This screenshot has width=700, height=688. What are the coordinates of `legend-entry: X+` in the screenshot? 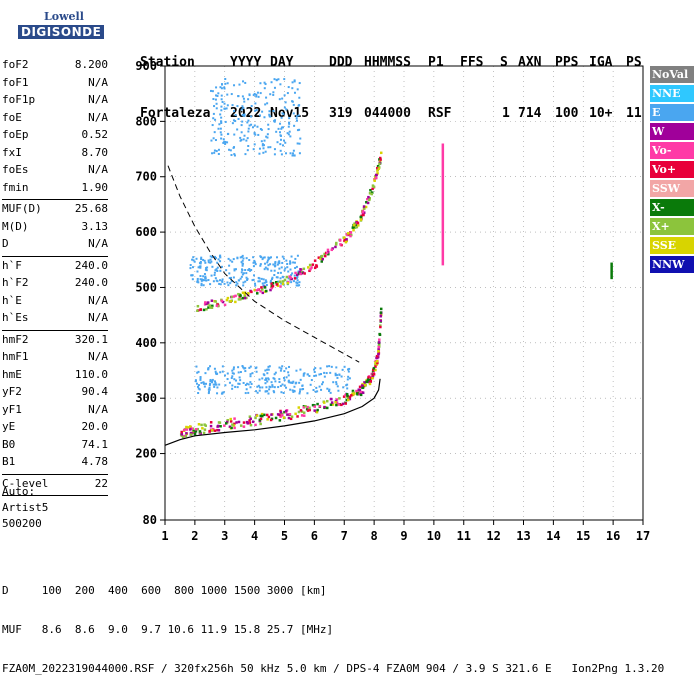 It's located at (672, 226).